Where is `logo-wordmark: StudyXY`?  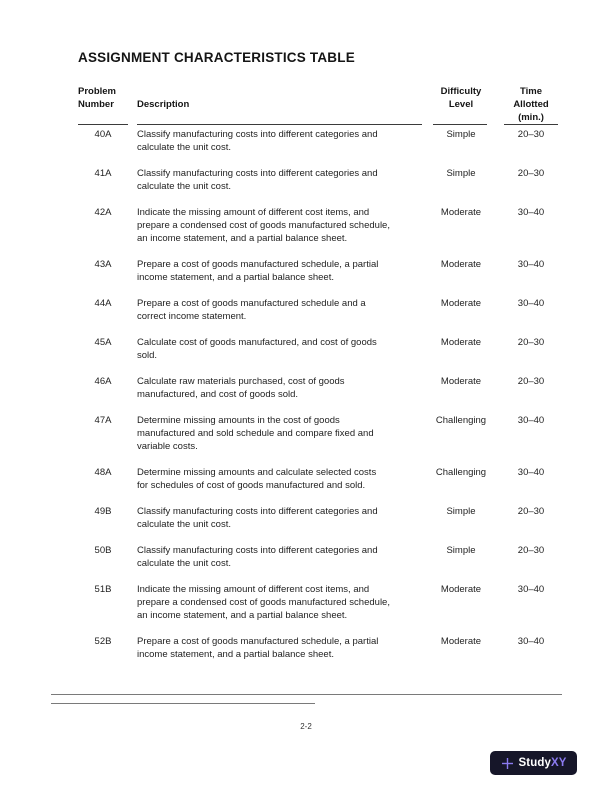 logo-wordmark: StudyXY is located at coordinates (543, 763).